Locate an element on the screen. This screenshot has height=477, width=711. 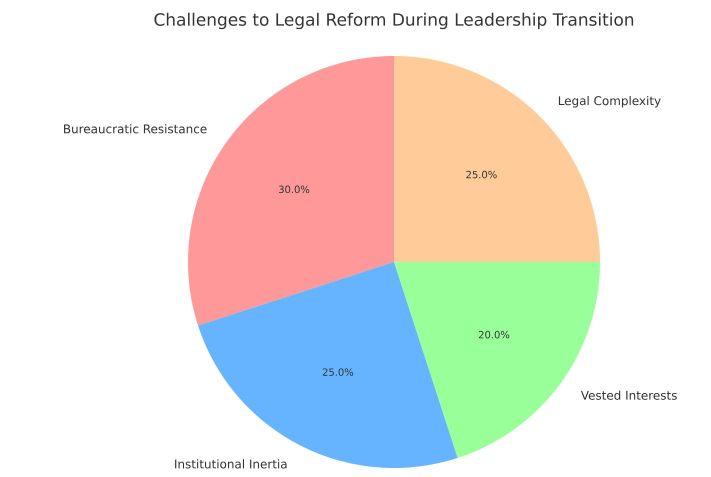
slice-label: Bureaucratic Resistance is located at coordinates (135, 129).